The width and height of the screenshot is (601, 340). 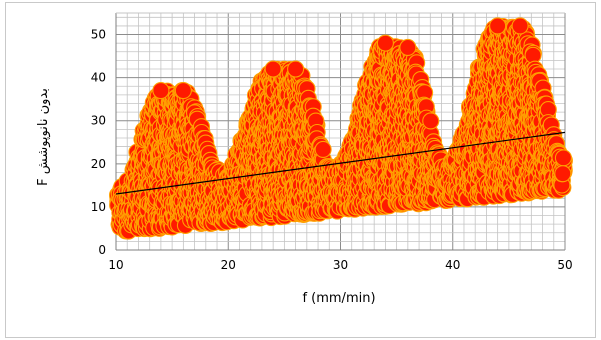 What do you see at coordinates (43, 137) in the screenshot?
I see `y-axis-label: F بدون نانوپوشش` at bounding box center [43, 137].